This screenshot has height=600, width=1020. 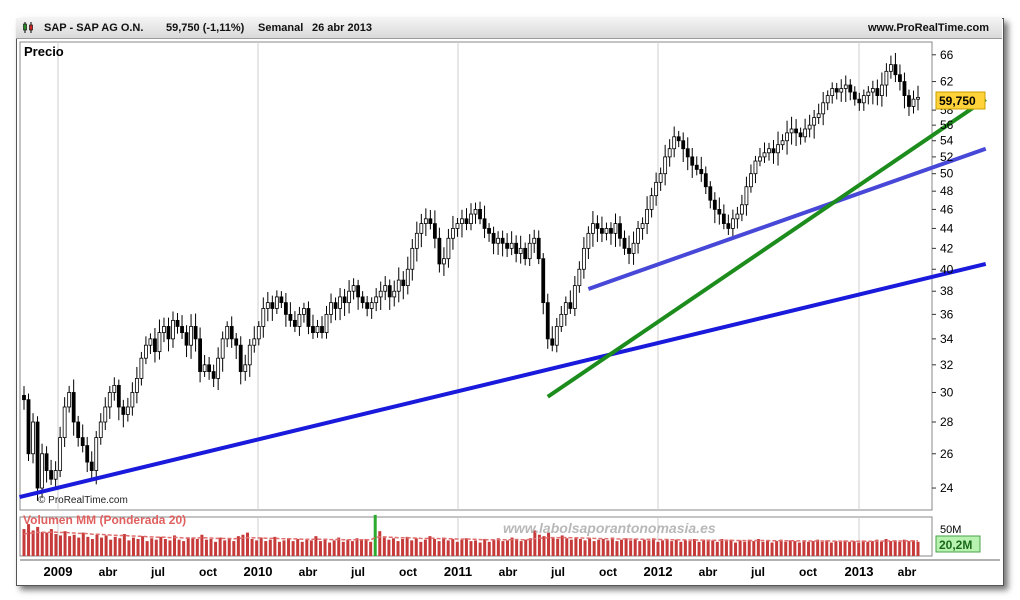 I want to click on mid-term-support-line, so click(x=787, y=218).